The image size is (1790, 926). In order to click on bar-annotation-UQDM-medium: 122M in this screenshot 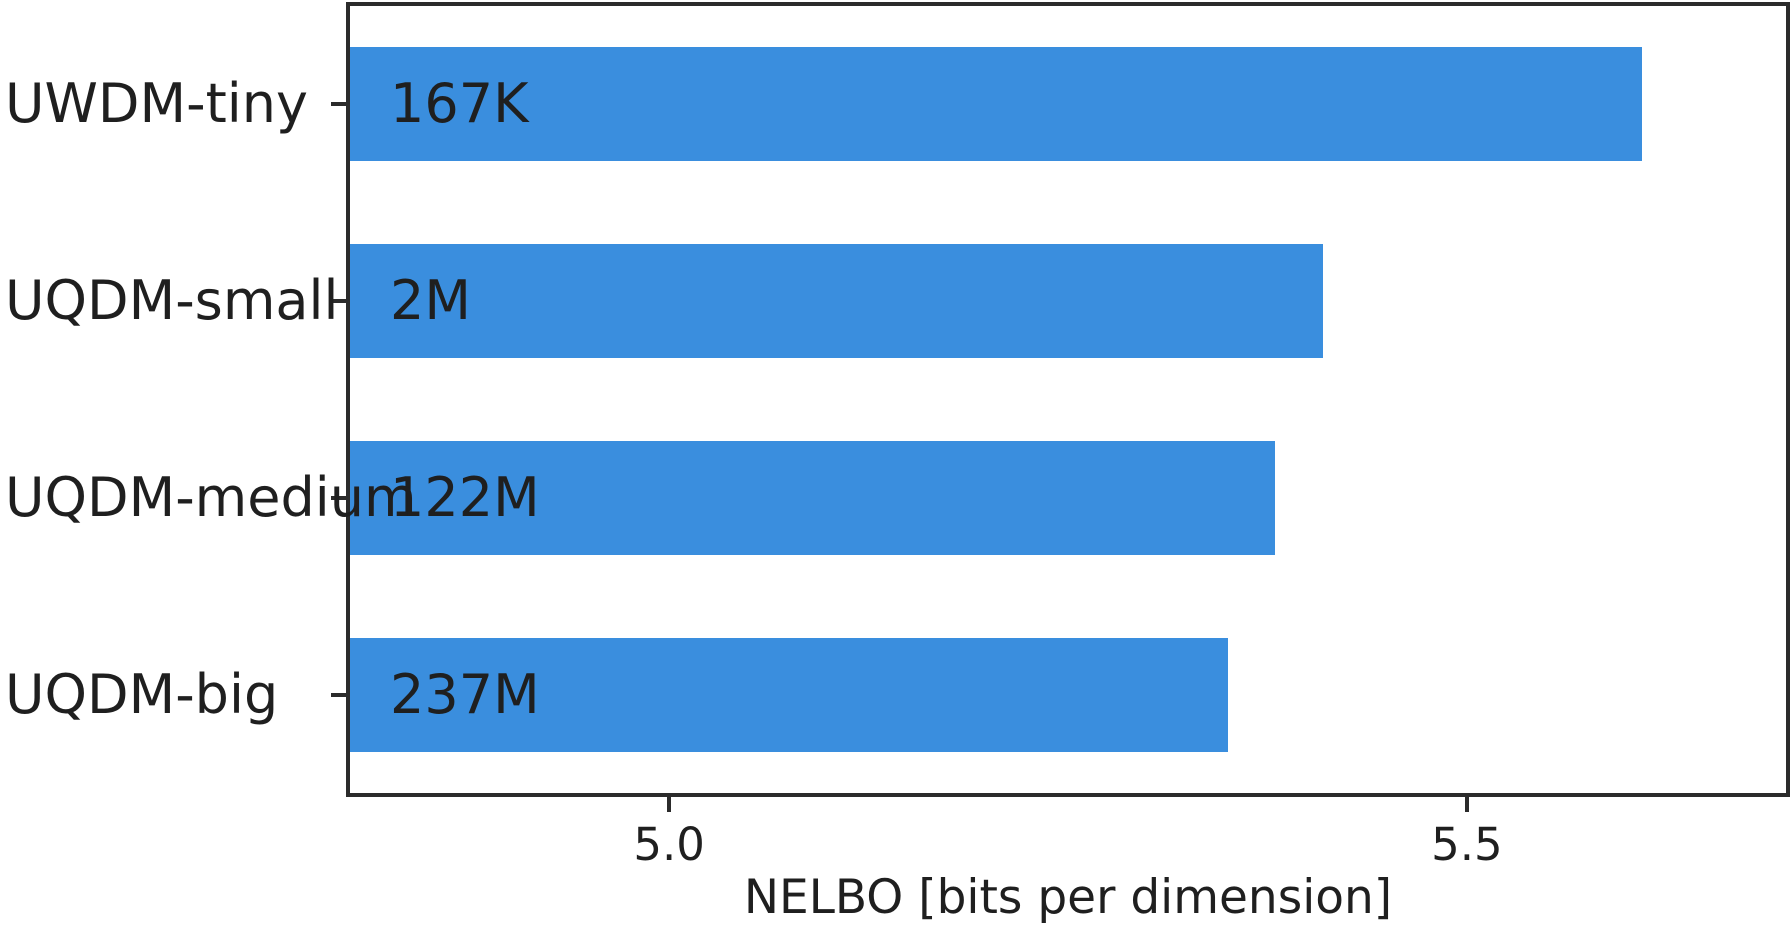, I will do `click(465, 497)`.